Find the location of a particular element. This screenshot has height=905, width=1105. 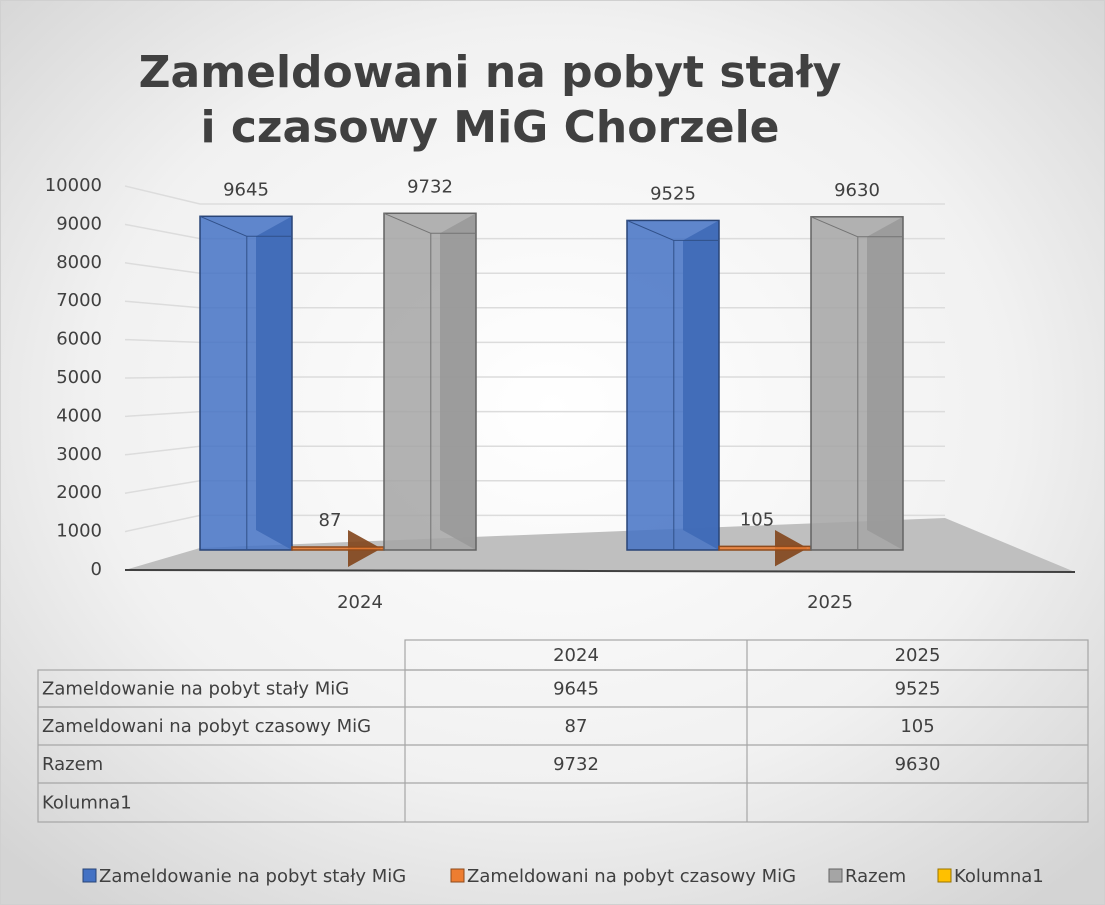

table-cell: 9630 is located at coordinates (918, 764).